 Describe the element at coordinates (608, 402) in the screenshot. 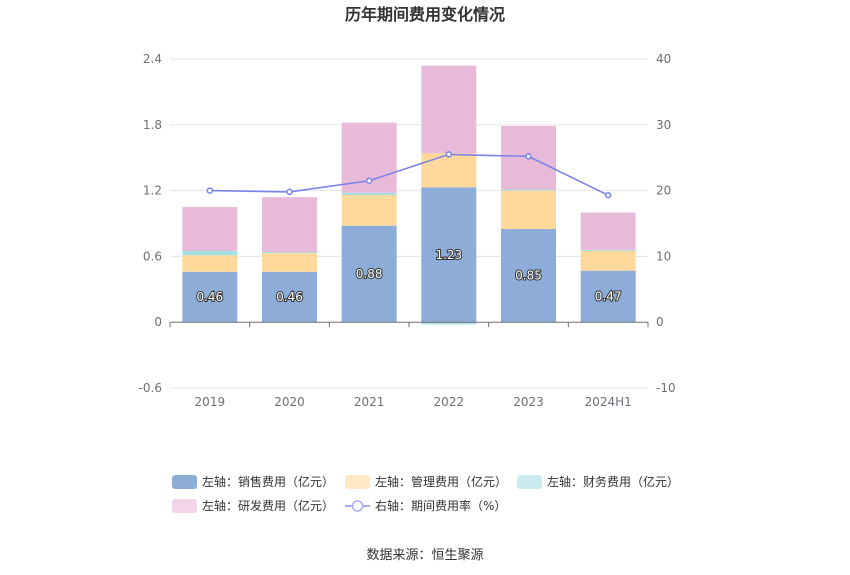

I see `x-tick-label: 2024H1` at that location.